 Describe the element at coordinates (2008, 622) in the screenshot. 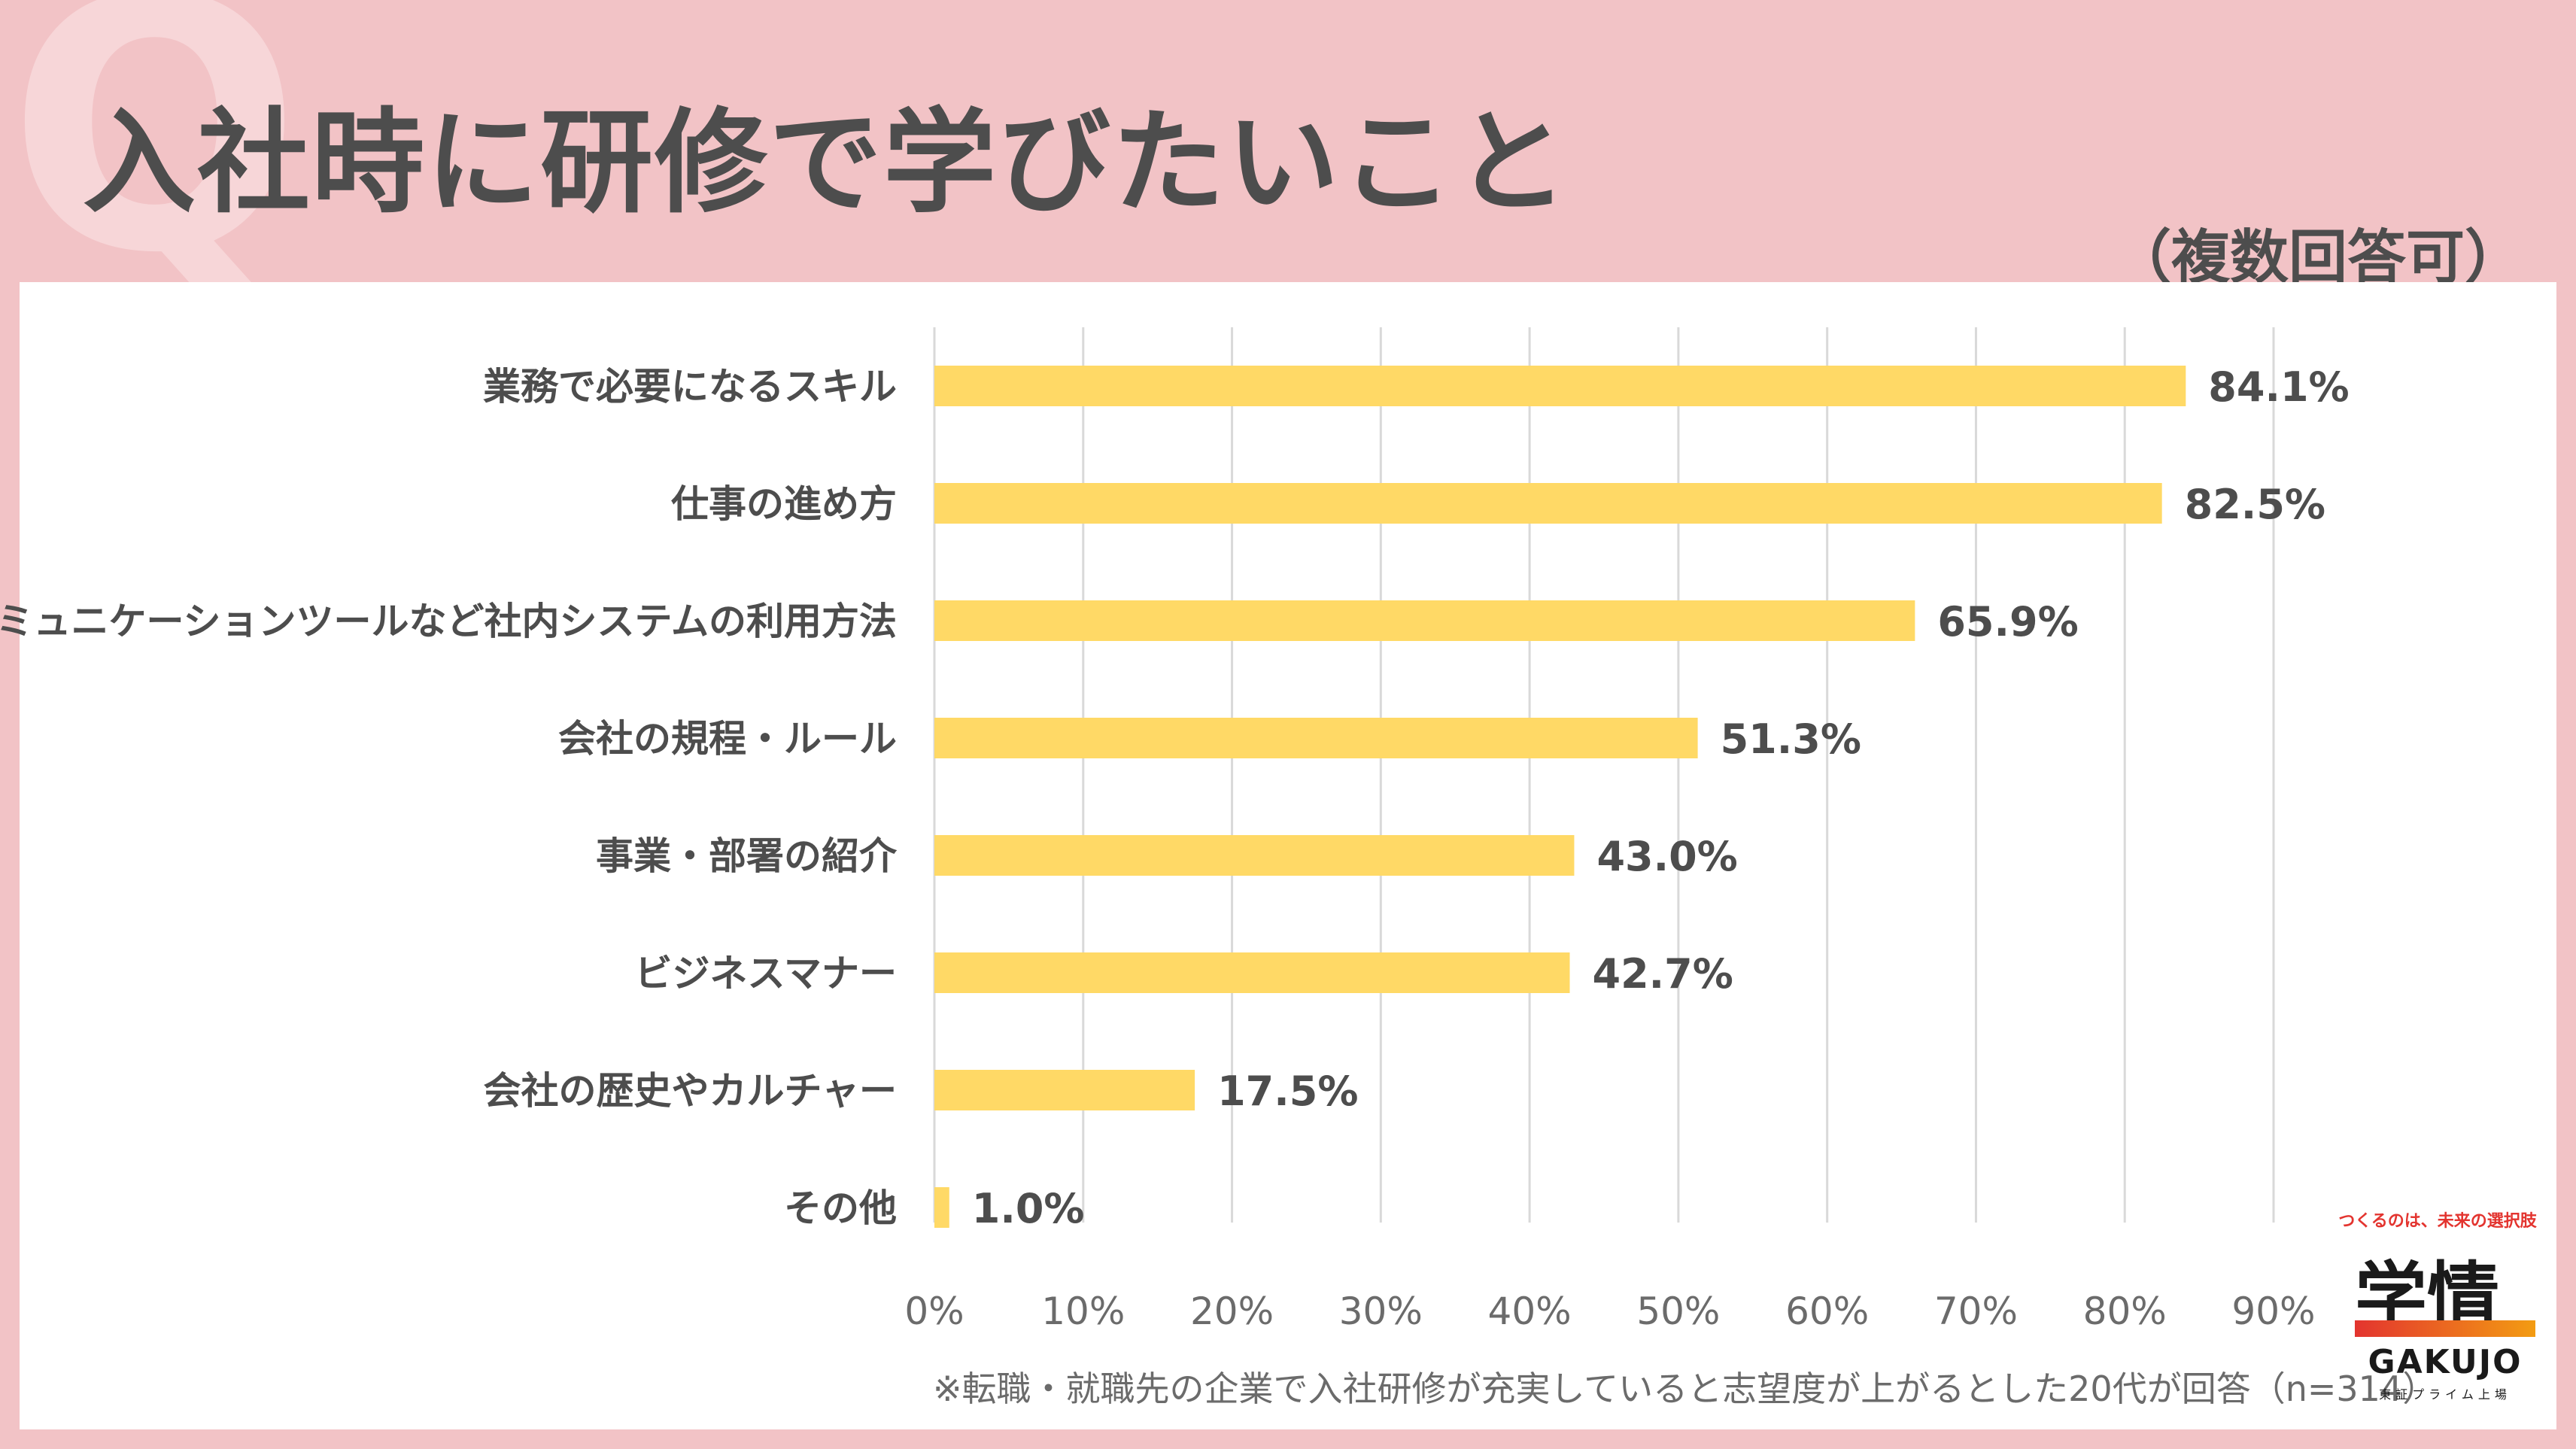

I see `value-label: 65.9%` at that location.